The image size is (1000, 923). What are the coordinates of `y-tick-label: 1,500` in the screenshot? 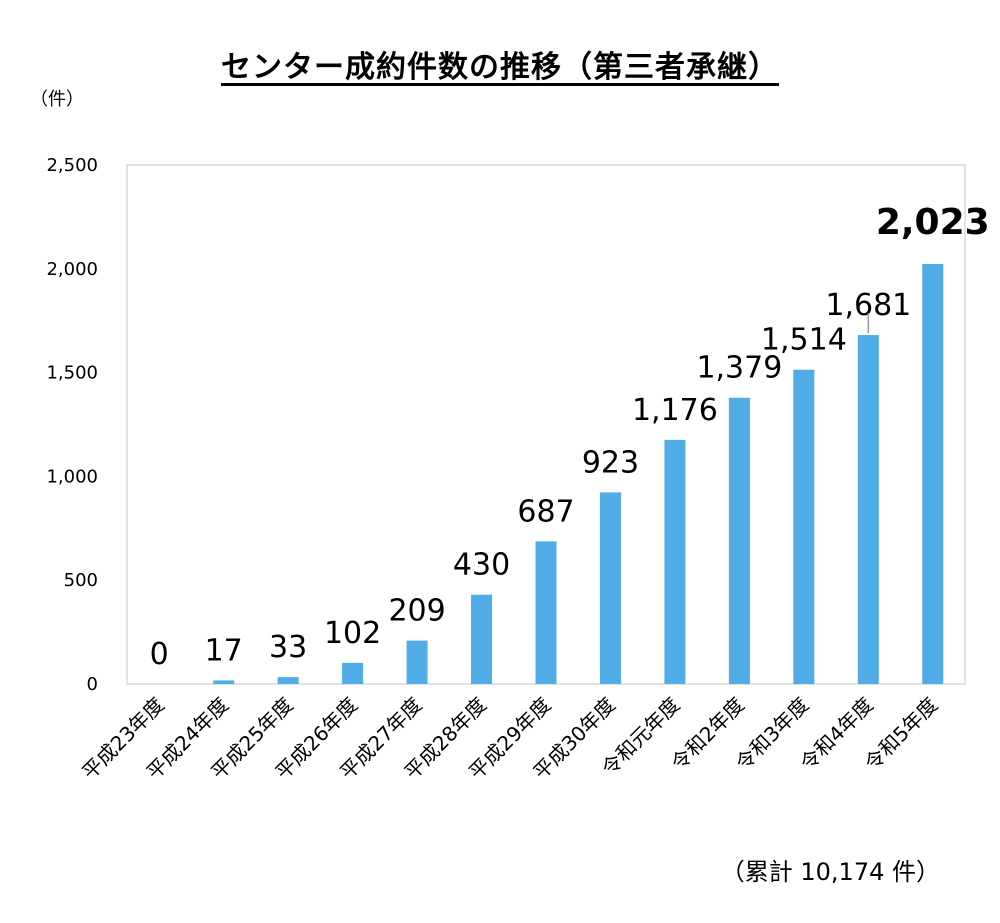 It's located at (72, 373).